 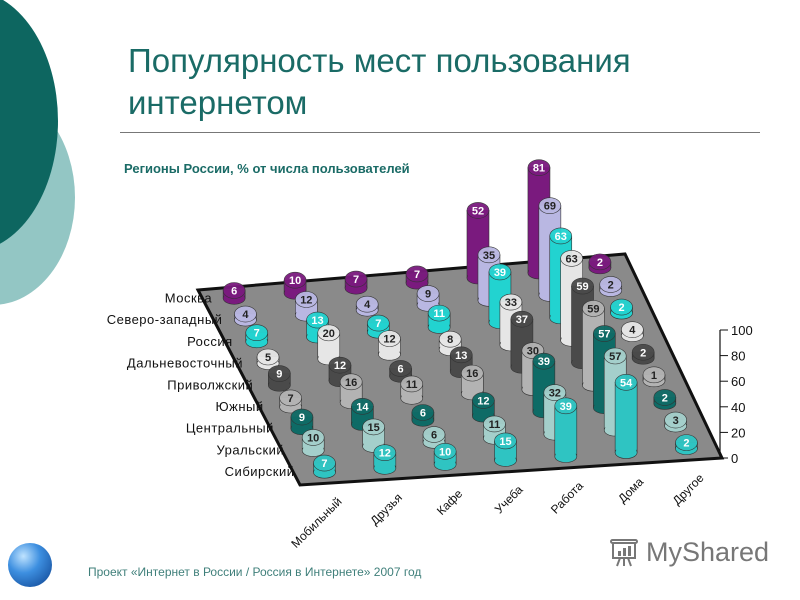 What do you see at coordinates (267, 168) in the screenshot?
I see `chart-subtitle: Регионы России, % от числа пользователей` at bounding box center [267, 168].